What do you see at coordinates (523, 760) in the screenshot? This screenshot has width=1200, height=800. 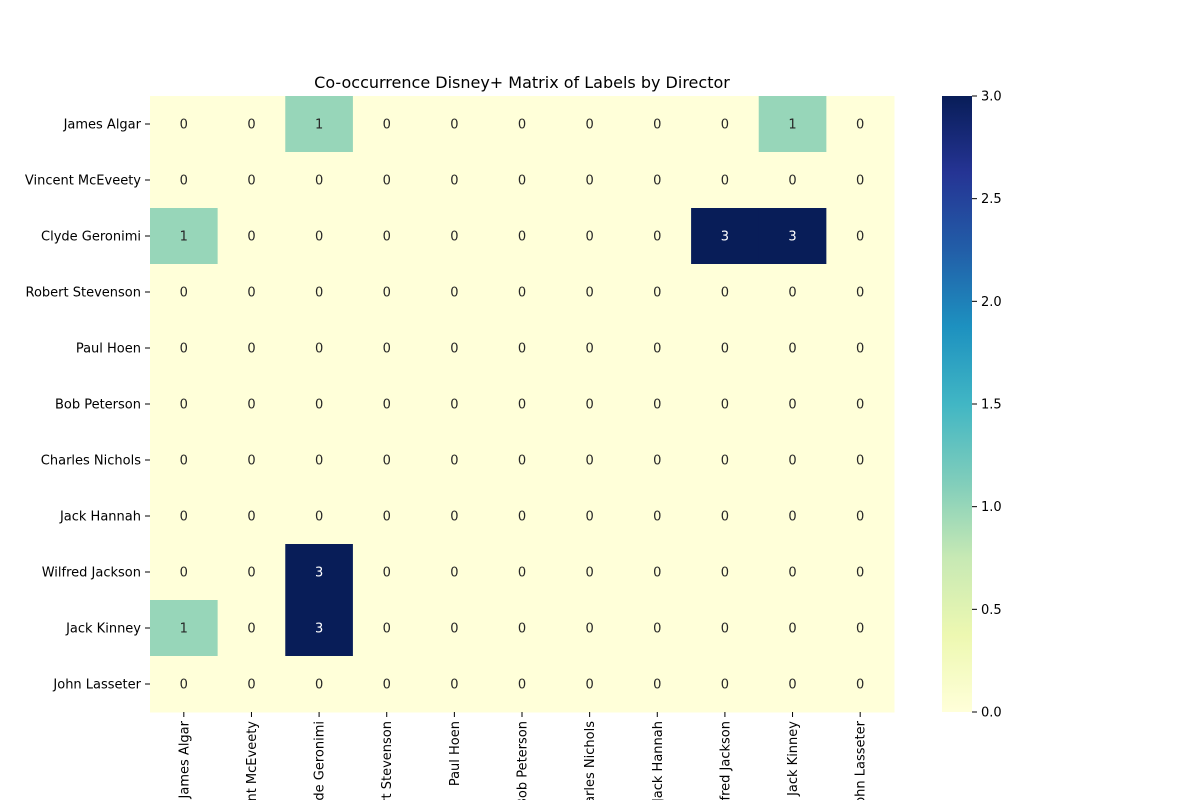 I see `col-label: Bob Peterson` at bounding box center [523, 760].